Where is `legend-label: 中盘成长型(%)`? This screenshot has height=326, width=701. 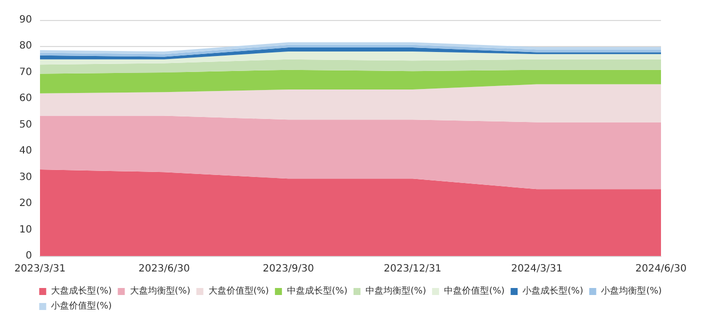
legend-label: 中盘成长型(%) is located at coordinates (317, 291).